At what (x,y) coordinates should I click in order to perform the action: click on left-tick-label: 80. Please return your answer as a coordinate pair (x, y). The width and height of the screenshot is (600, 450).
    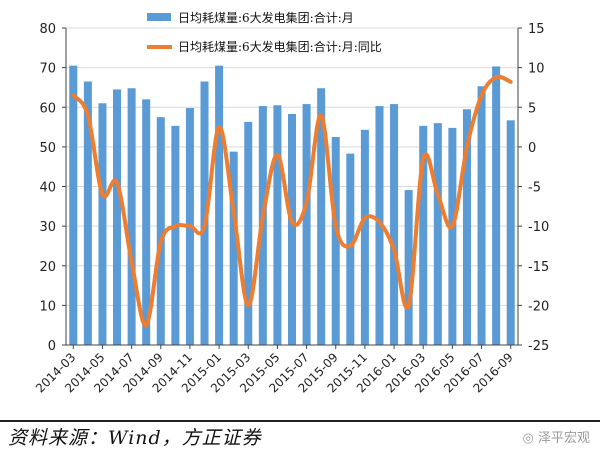
    Looking at the image, I should click on (47, 29).